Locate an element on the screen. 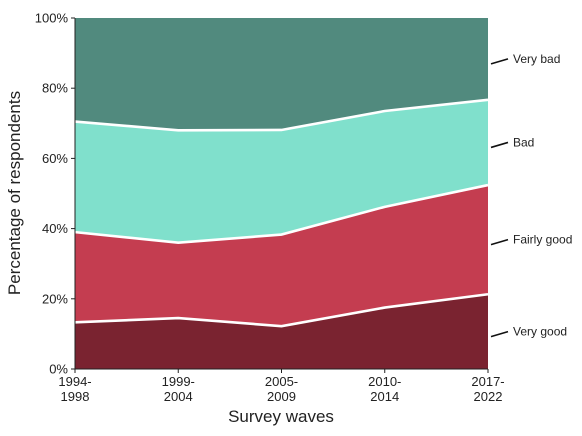 Image resolution: width=582 pixels, height=436 pixels. y-tick-label: 80% is located at coordinates (55, 88).